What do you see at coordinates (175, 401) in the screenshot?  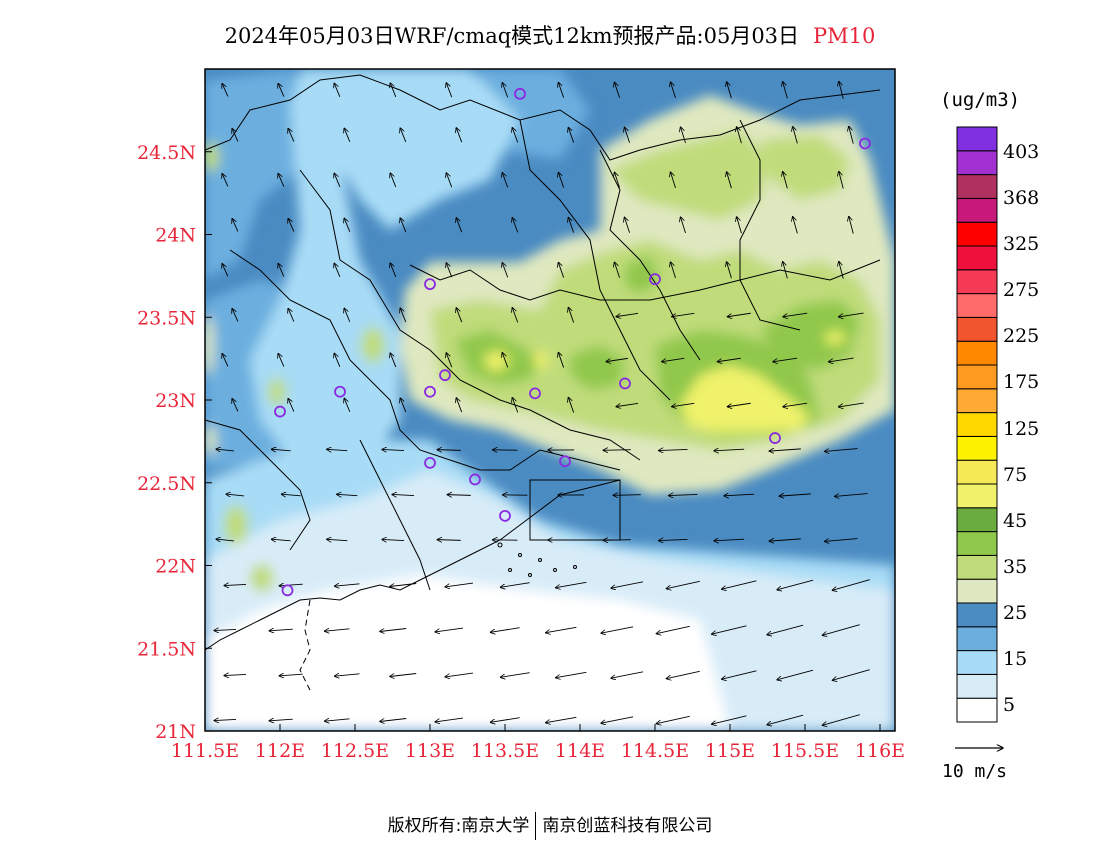 I see `y-tick-label: 23N` at bounding box center [175, 401].